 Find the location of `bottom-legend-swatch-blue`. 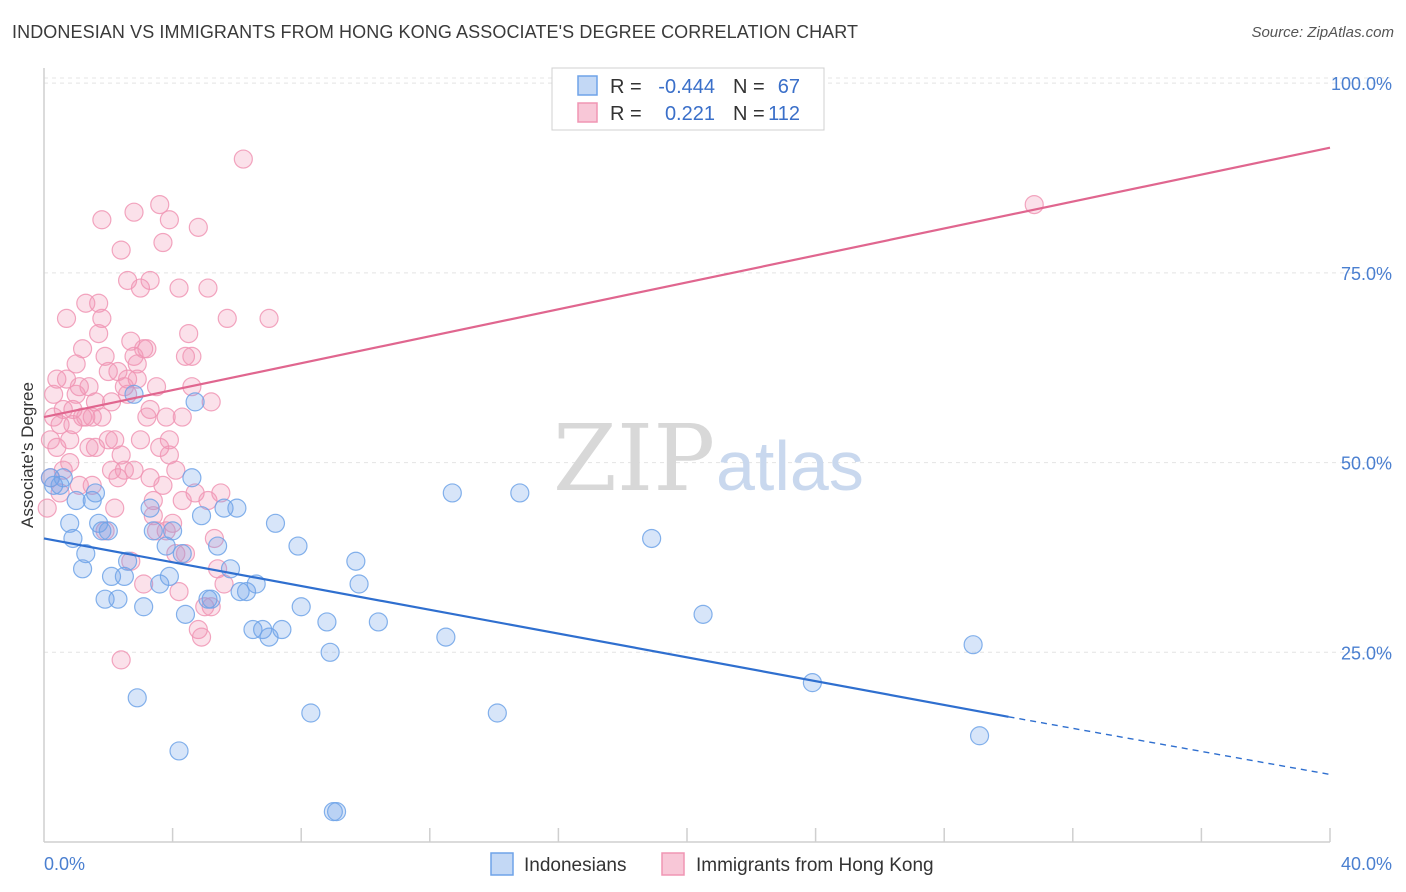

bottom-legend-swatch-blue is located at coordinates (502, 864).